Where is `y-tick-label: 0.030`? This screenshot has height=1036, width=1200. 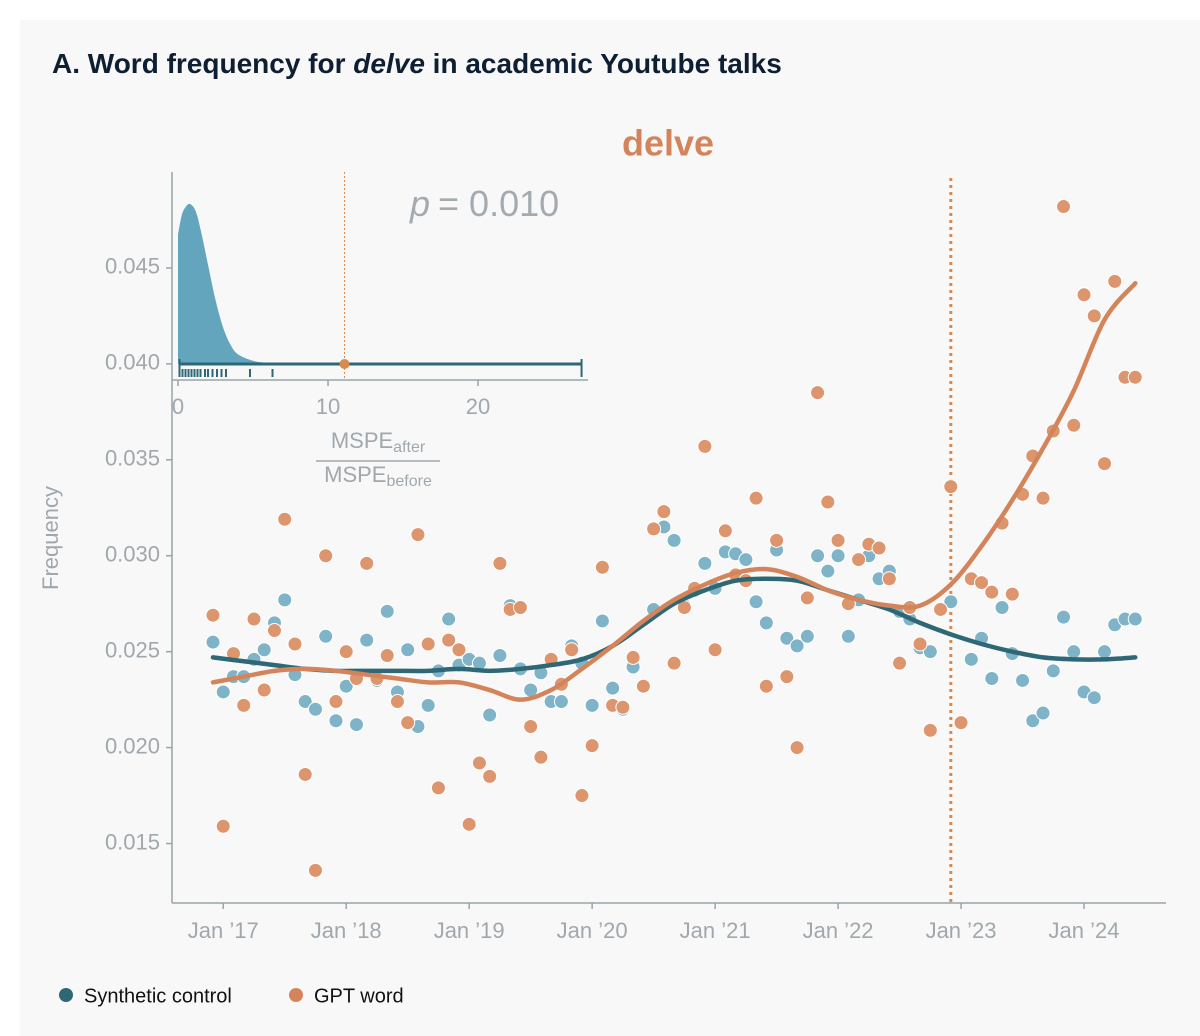 y-tick-label: 0.030 is located at coordinates (132, 554).